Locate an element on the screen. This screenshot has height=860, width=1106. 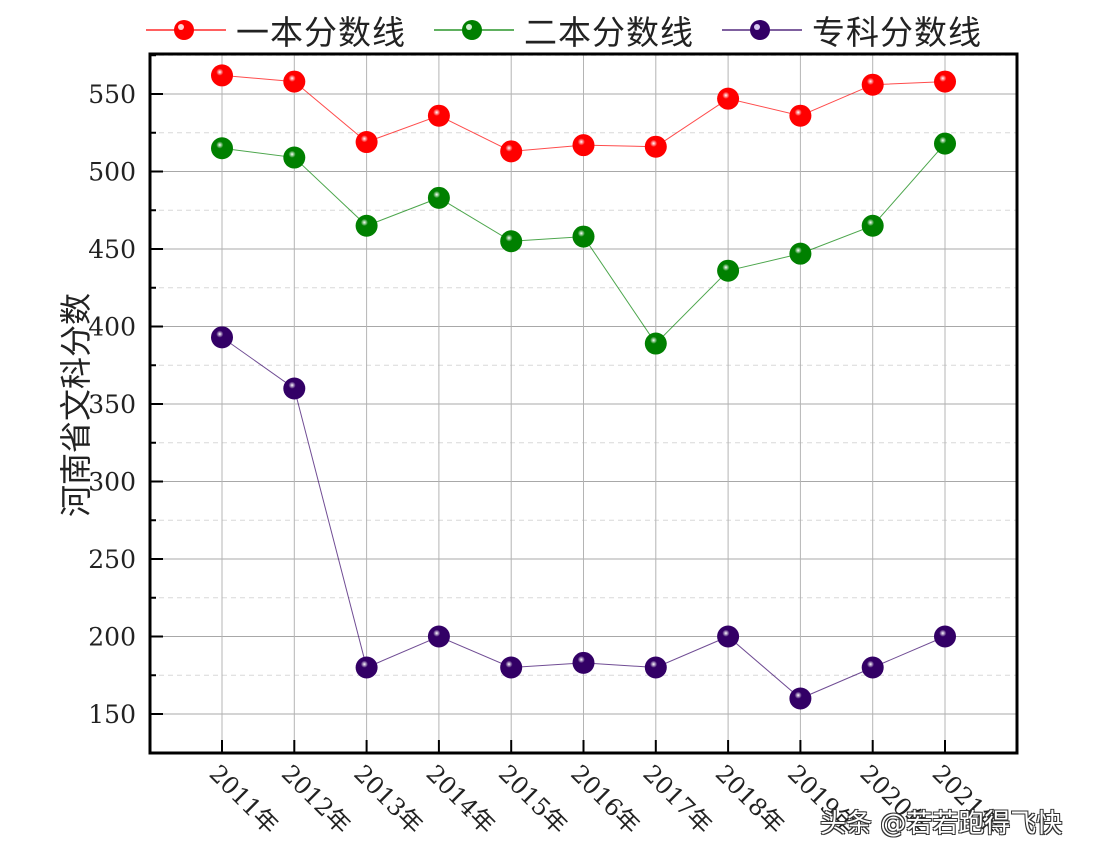
legend-label: 一本分数线 is located at coordinates (321, 32).